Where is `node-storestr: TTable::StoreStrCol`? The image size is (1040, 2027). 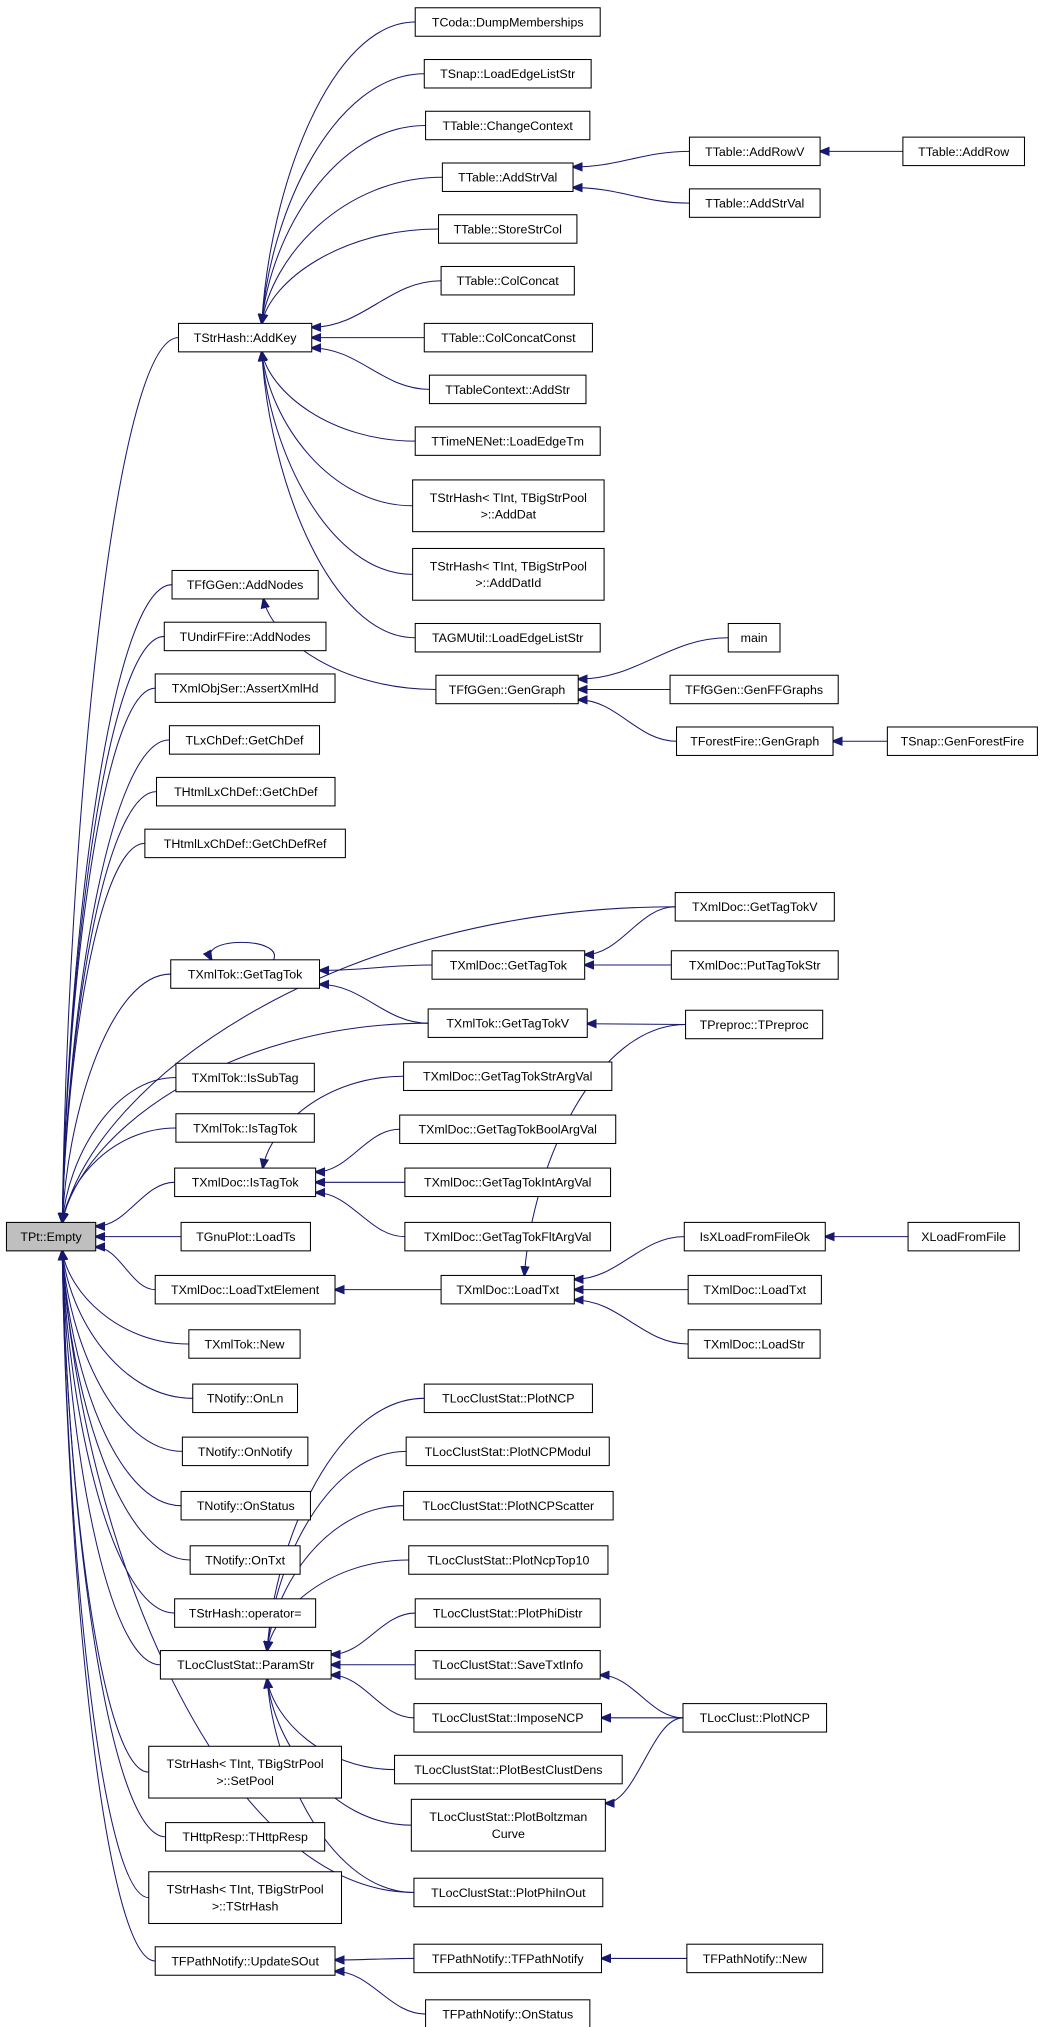
node-storestr: TTable::StoreStrCol is located at coordinates (507, 229).